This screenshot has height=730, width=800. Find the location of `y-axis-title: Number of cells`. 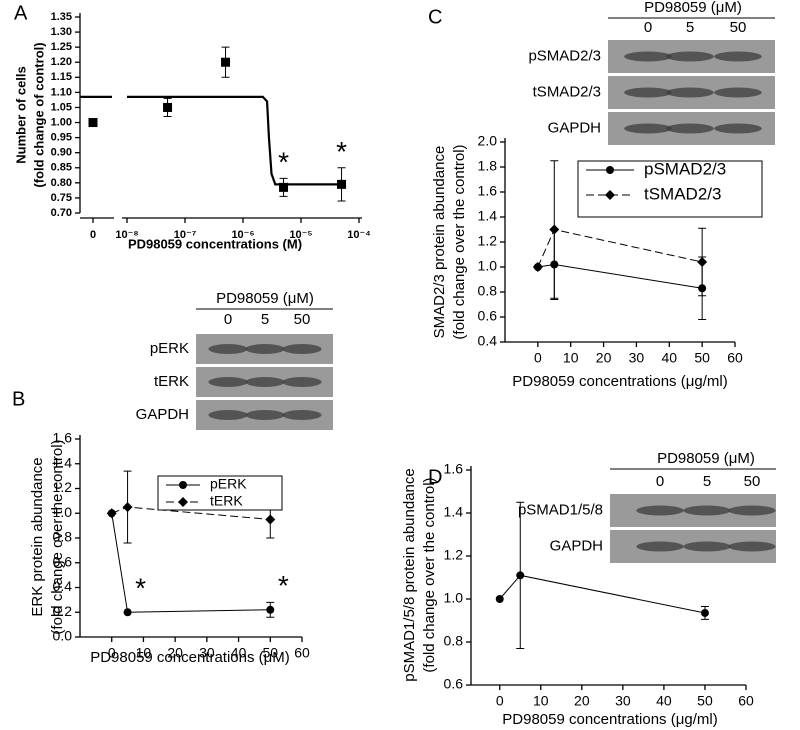

y-axis-title: Number of cells is located at coordinates (20, 115).